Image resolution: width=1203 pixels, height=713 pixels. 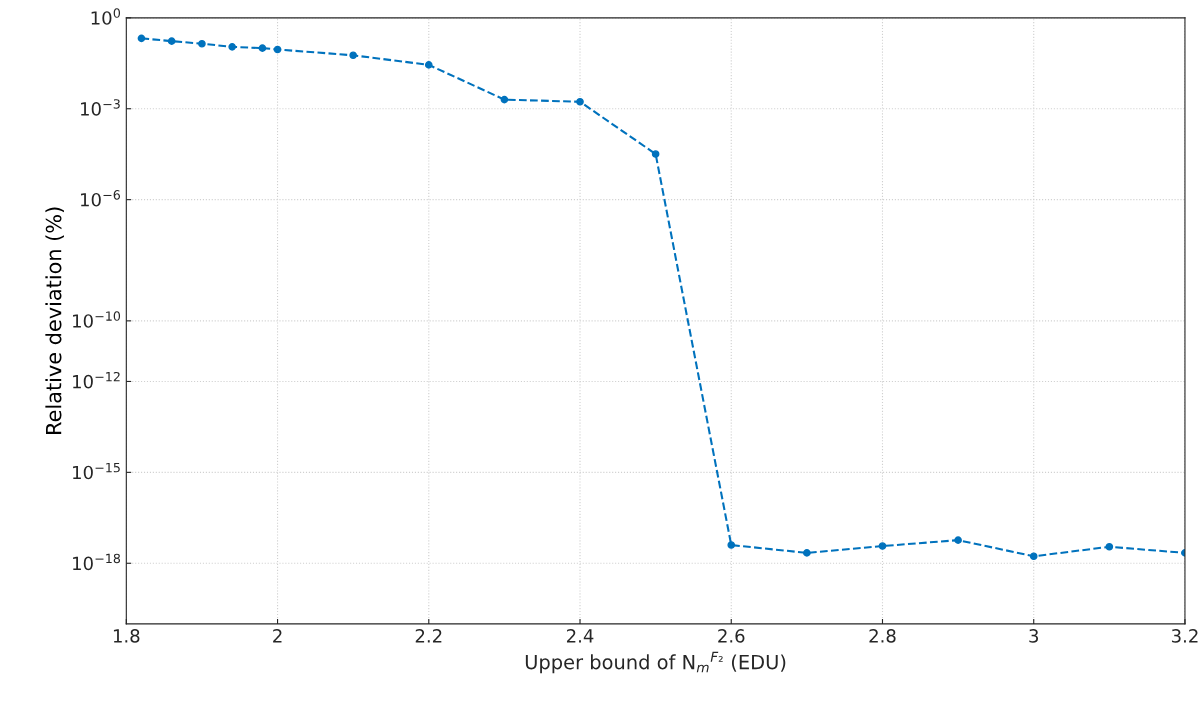 What do you see at coordinates (96, 471) in the screenshot?
I see `y-tick-label: 10$^{−15}$` at bounding box center [96, 471].